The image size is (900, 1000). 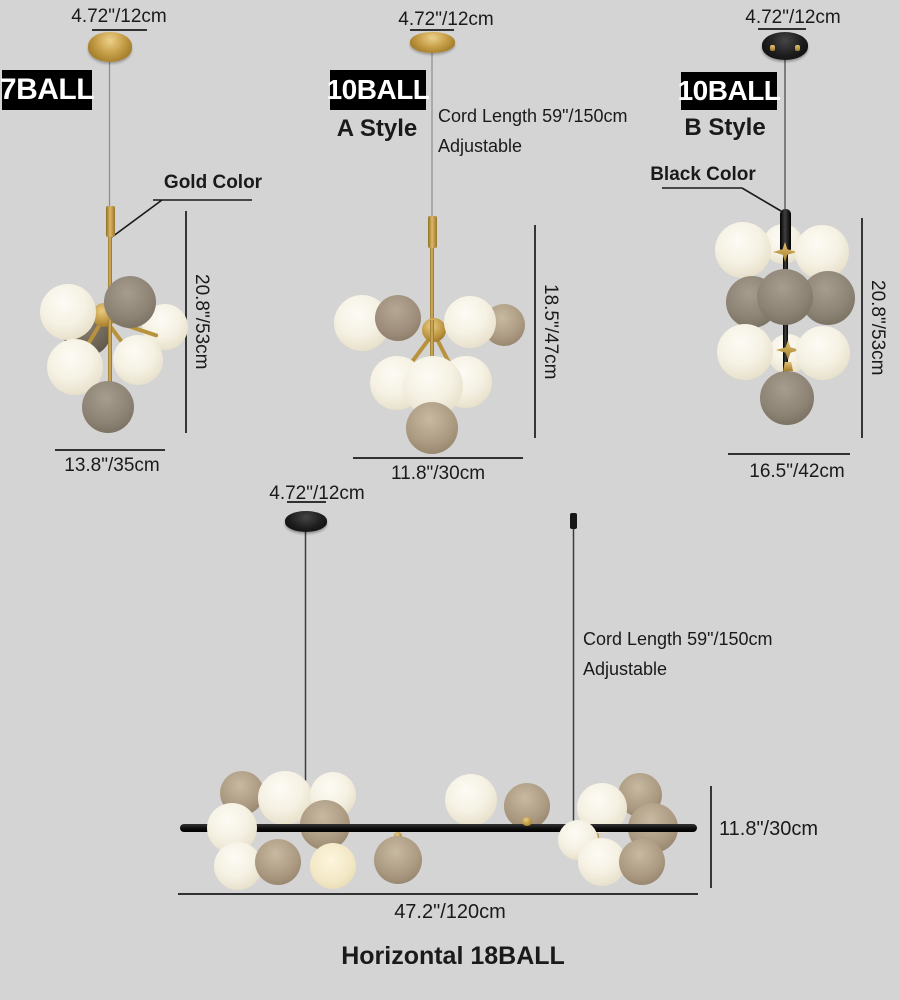 What do you see at coordinates (432, 232) in the screenshot?
I see `rod-socket-10ball-a` at bounding box center [432, 232].